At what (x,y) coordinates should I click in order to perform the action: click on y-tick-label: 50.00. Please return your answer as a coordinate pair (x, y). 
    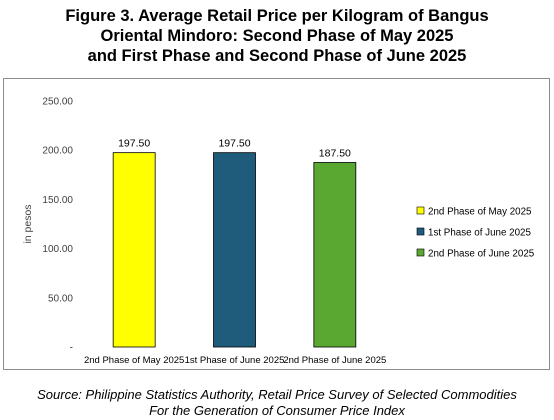
    Looking at the image, I should click on (60, 298).